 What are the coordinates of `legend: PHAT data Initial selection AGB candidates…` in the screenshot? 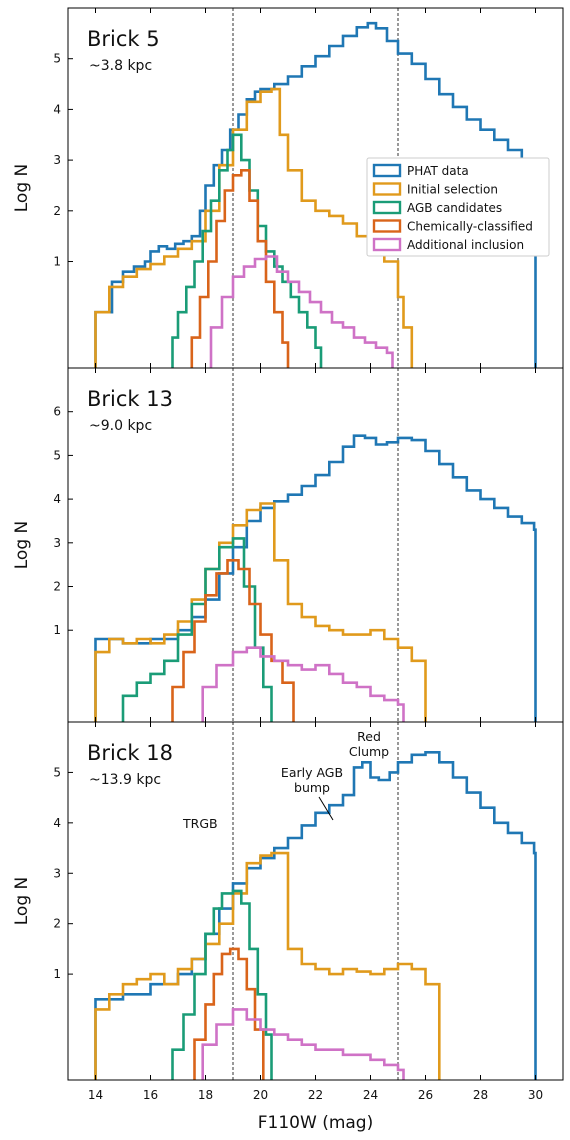 It's located at (458, 207).